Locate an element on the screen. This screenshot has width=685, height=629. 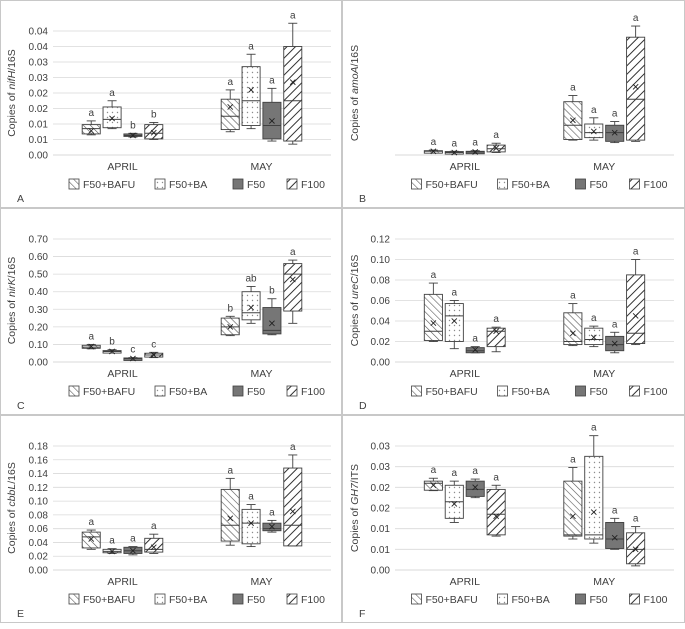
y-tick-label: 0.14 is located at coordinates (39, 474).